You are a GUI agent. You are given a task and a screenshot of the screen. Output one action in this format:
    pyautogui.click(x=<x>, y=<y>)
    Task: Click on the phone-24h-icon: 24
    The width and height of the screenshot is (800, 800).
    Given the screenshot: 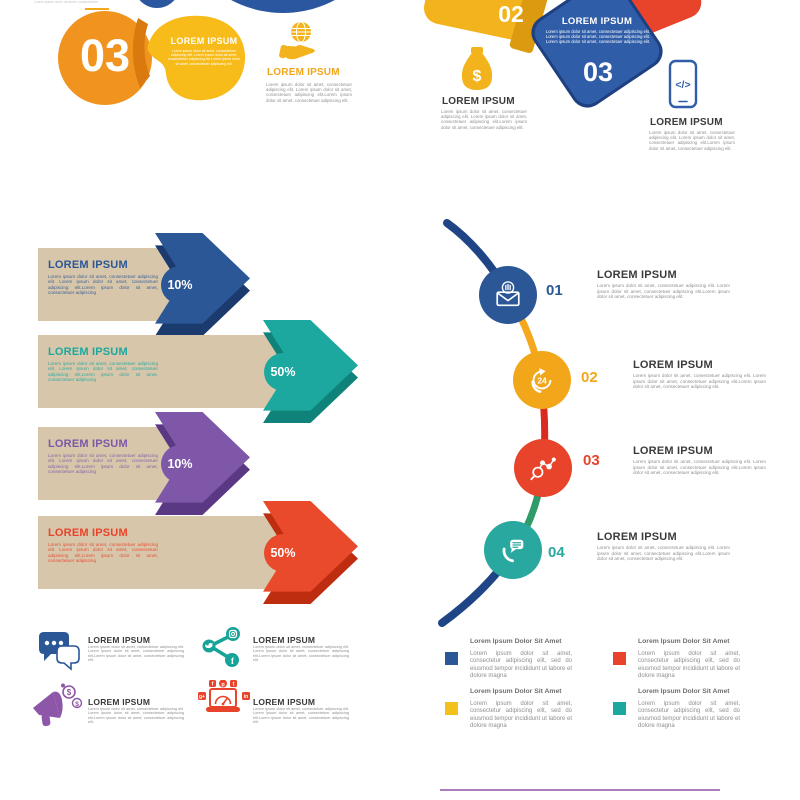 What is the action you would take?
    pyautogui.click(x=541, y=380)
    